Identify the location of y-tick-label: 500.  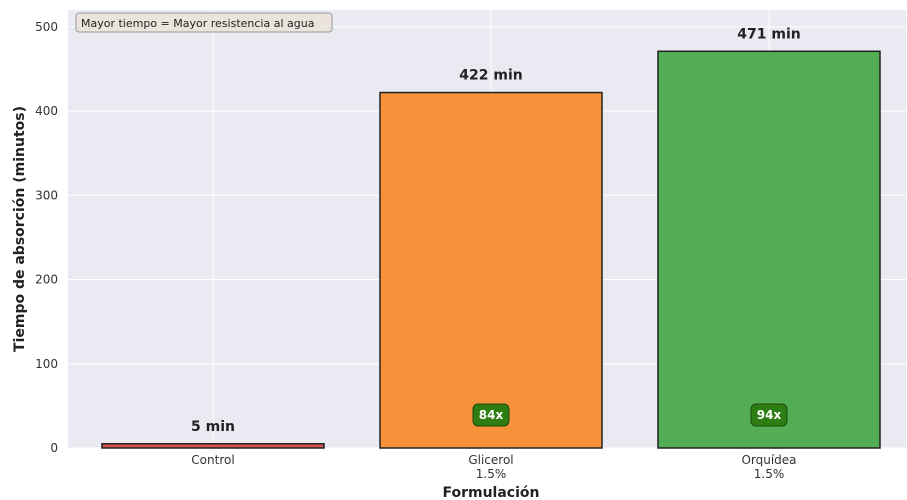
(46, 27).